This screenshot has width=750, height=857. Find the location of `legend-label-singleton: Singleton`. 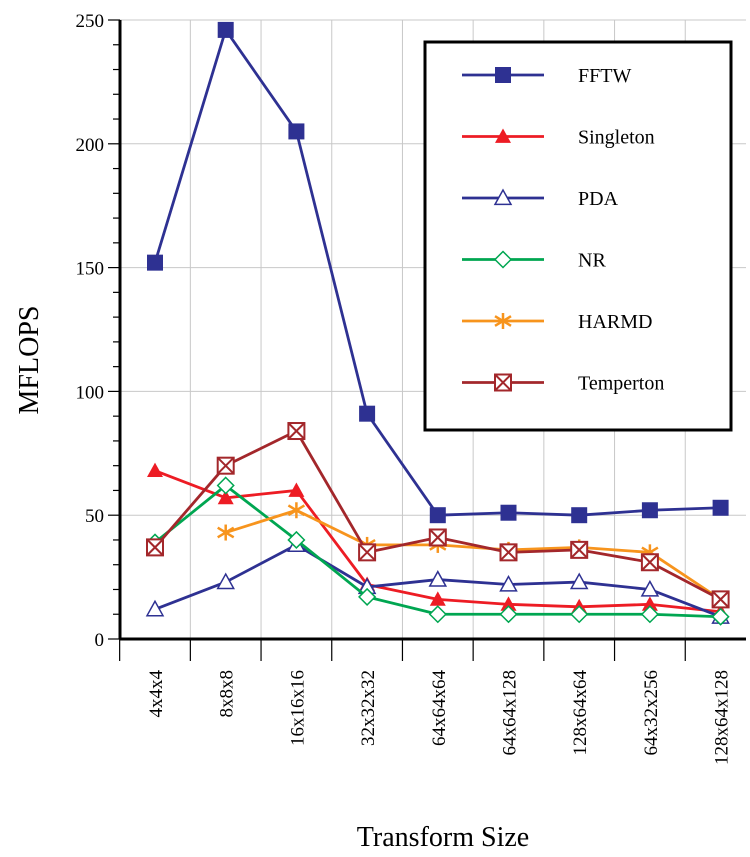

legend-label-singleton: Singleton is located at coordinates (616, 138).